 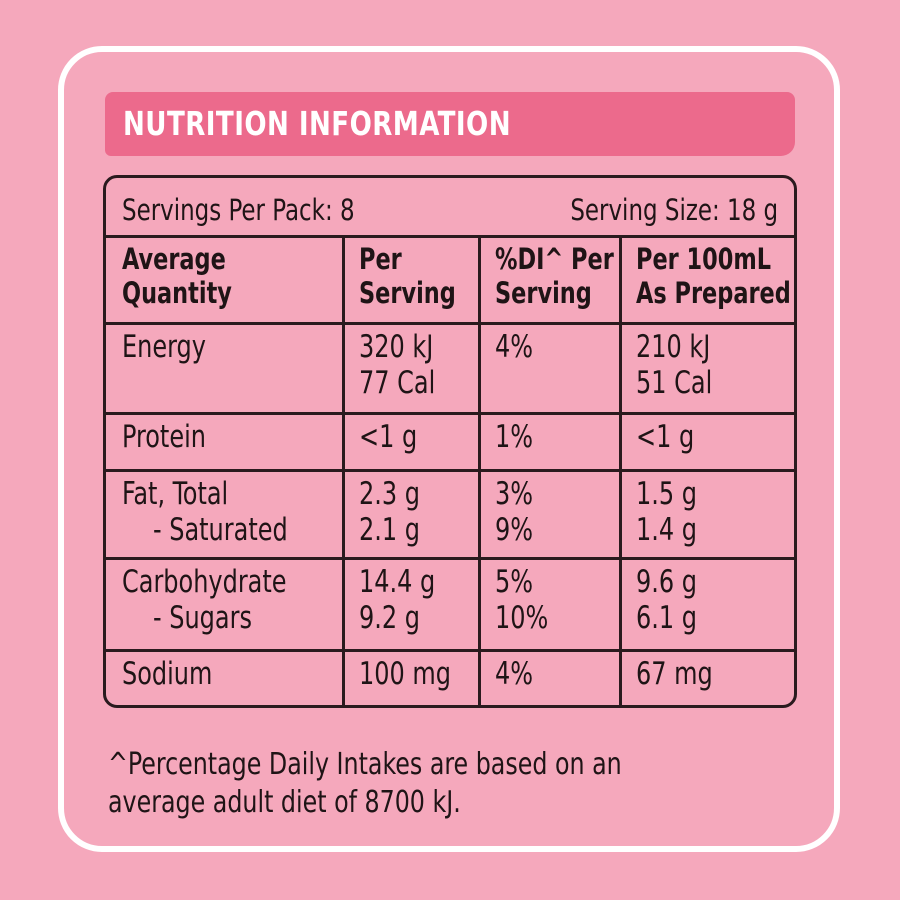 I want to click on row-sodium-per-serving: 100 mg, so click(x=411, y=678).